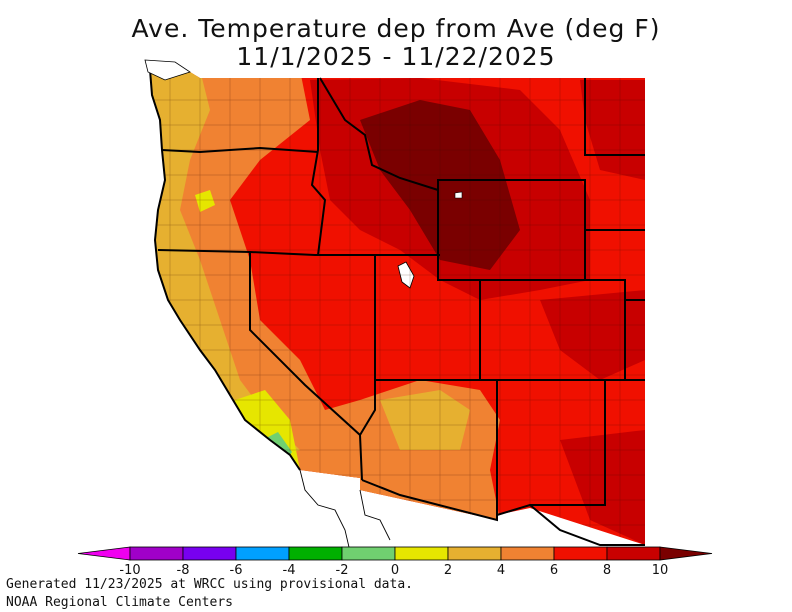 This screenshot has width=792, height=612. Describe the element at coordinates (448, 570) in the screenshot. I see `legend-tick-label: 2` at that location.